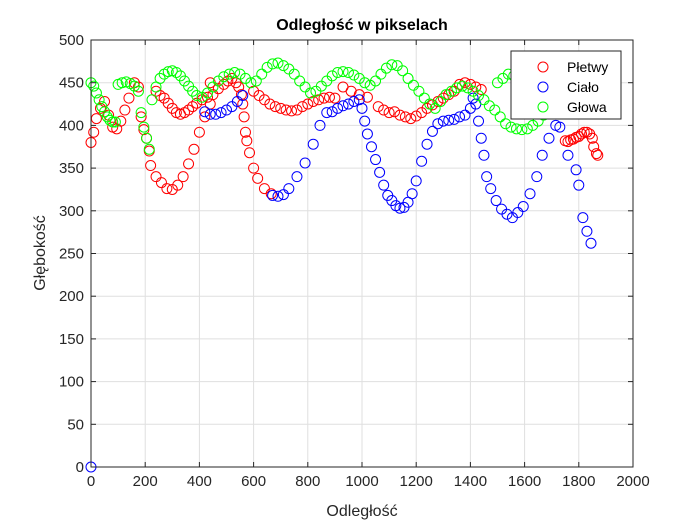 The image size is (700, 525). What do you see at coordinates (470, 481) in the screenshot?
I see `x-tick-label: 1400` at bounding box center [470, 481].